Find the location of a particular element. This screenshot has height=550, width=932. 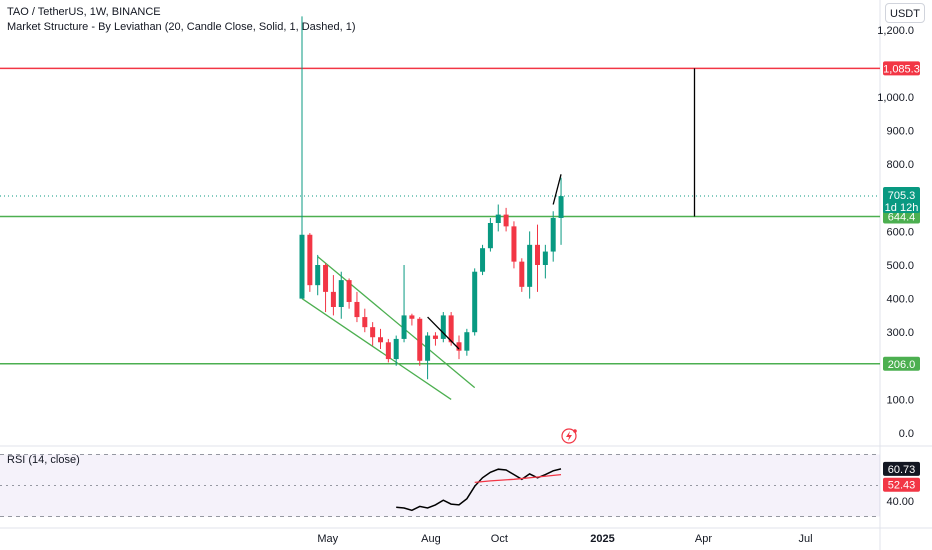

time-axis-label: Jul is located at coordinates (805, 539).